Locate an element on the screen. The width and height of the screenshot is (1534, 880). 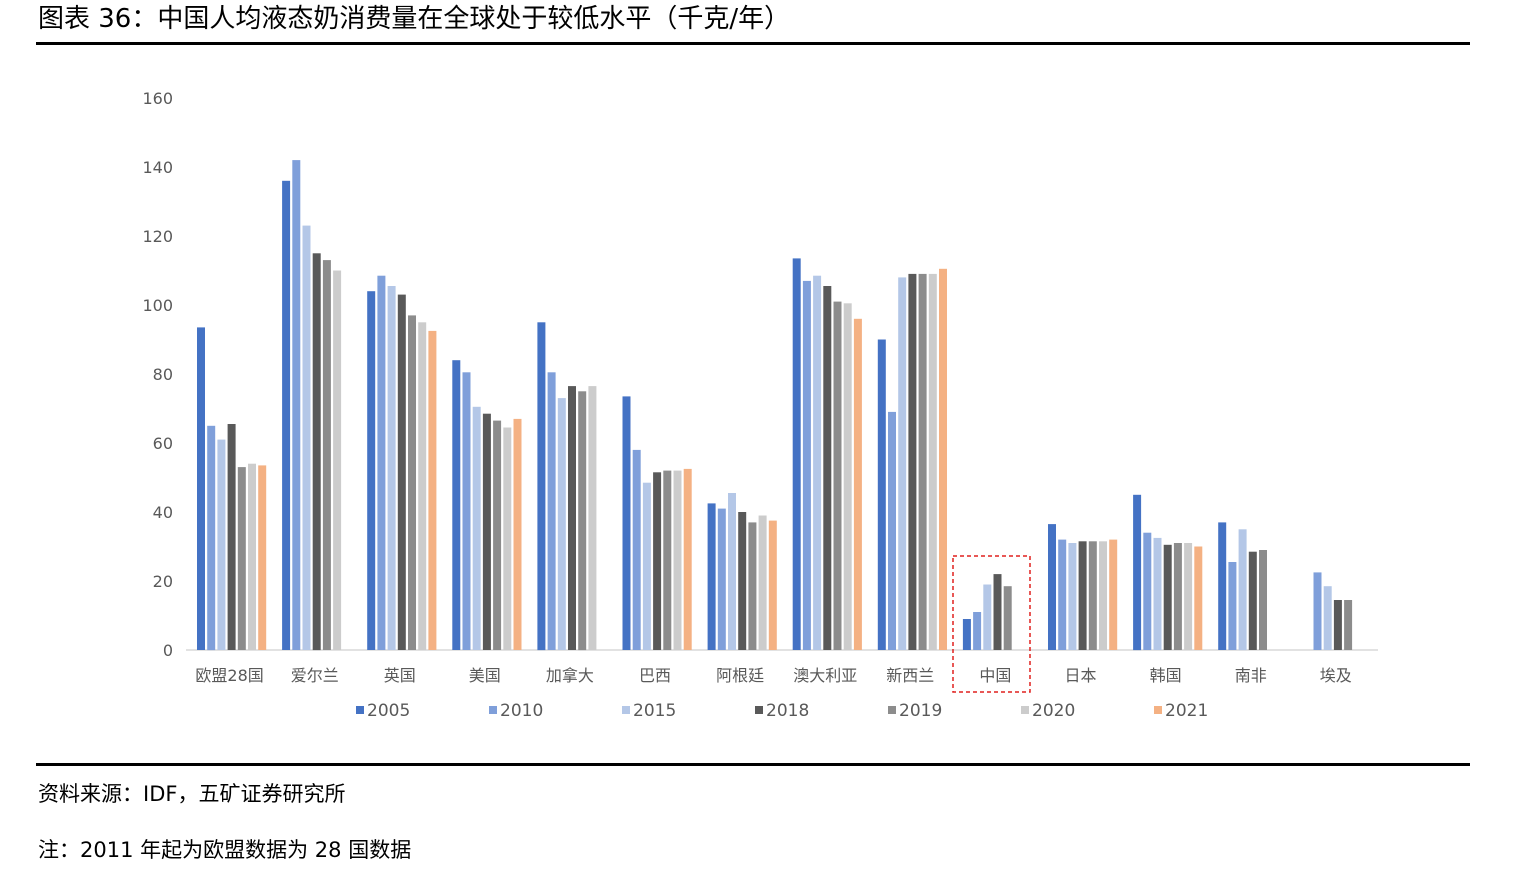
legend-item: 2010 is located at coordinates (516, 711).